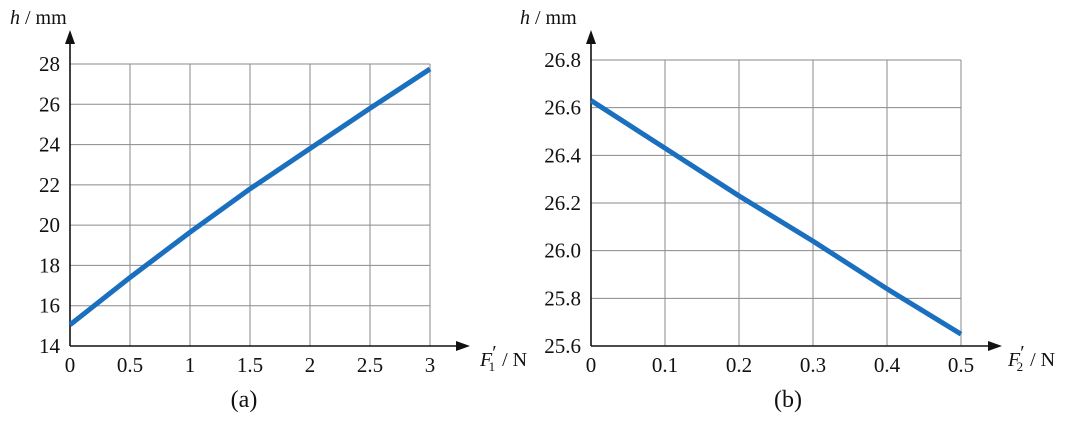  Describe the element at coordinates (310, 365) in the screenshot. I see `x-tick-label: 2` at that location.